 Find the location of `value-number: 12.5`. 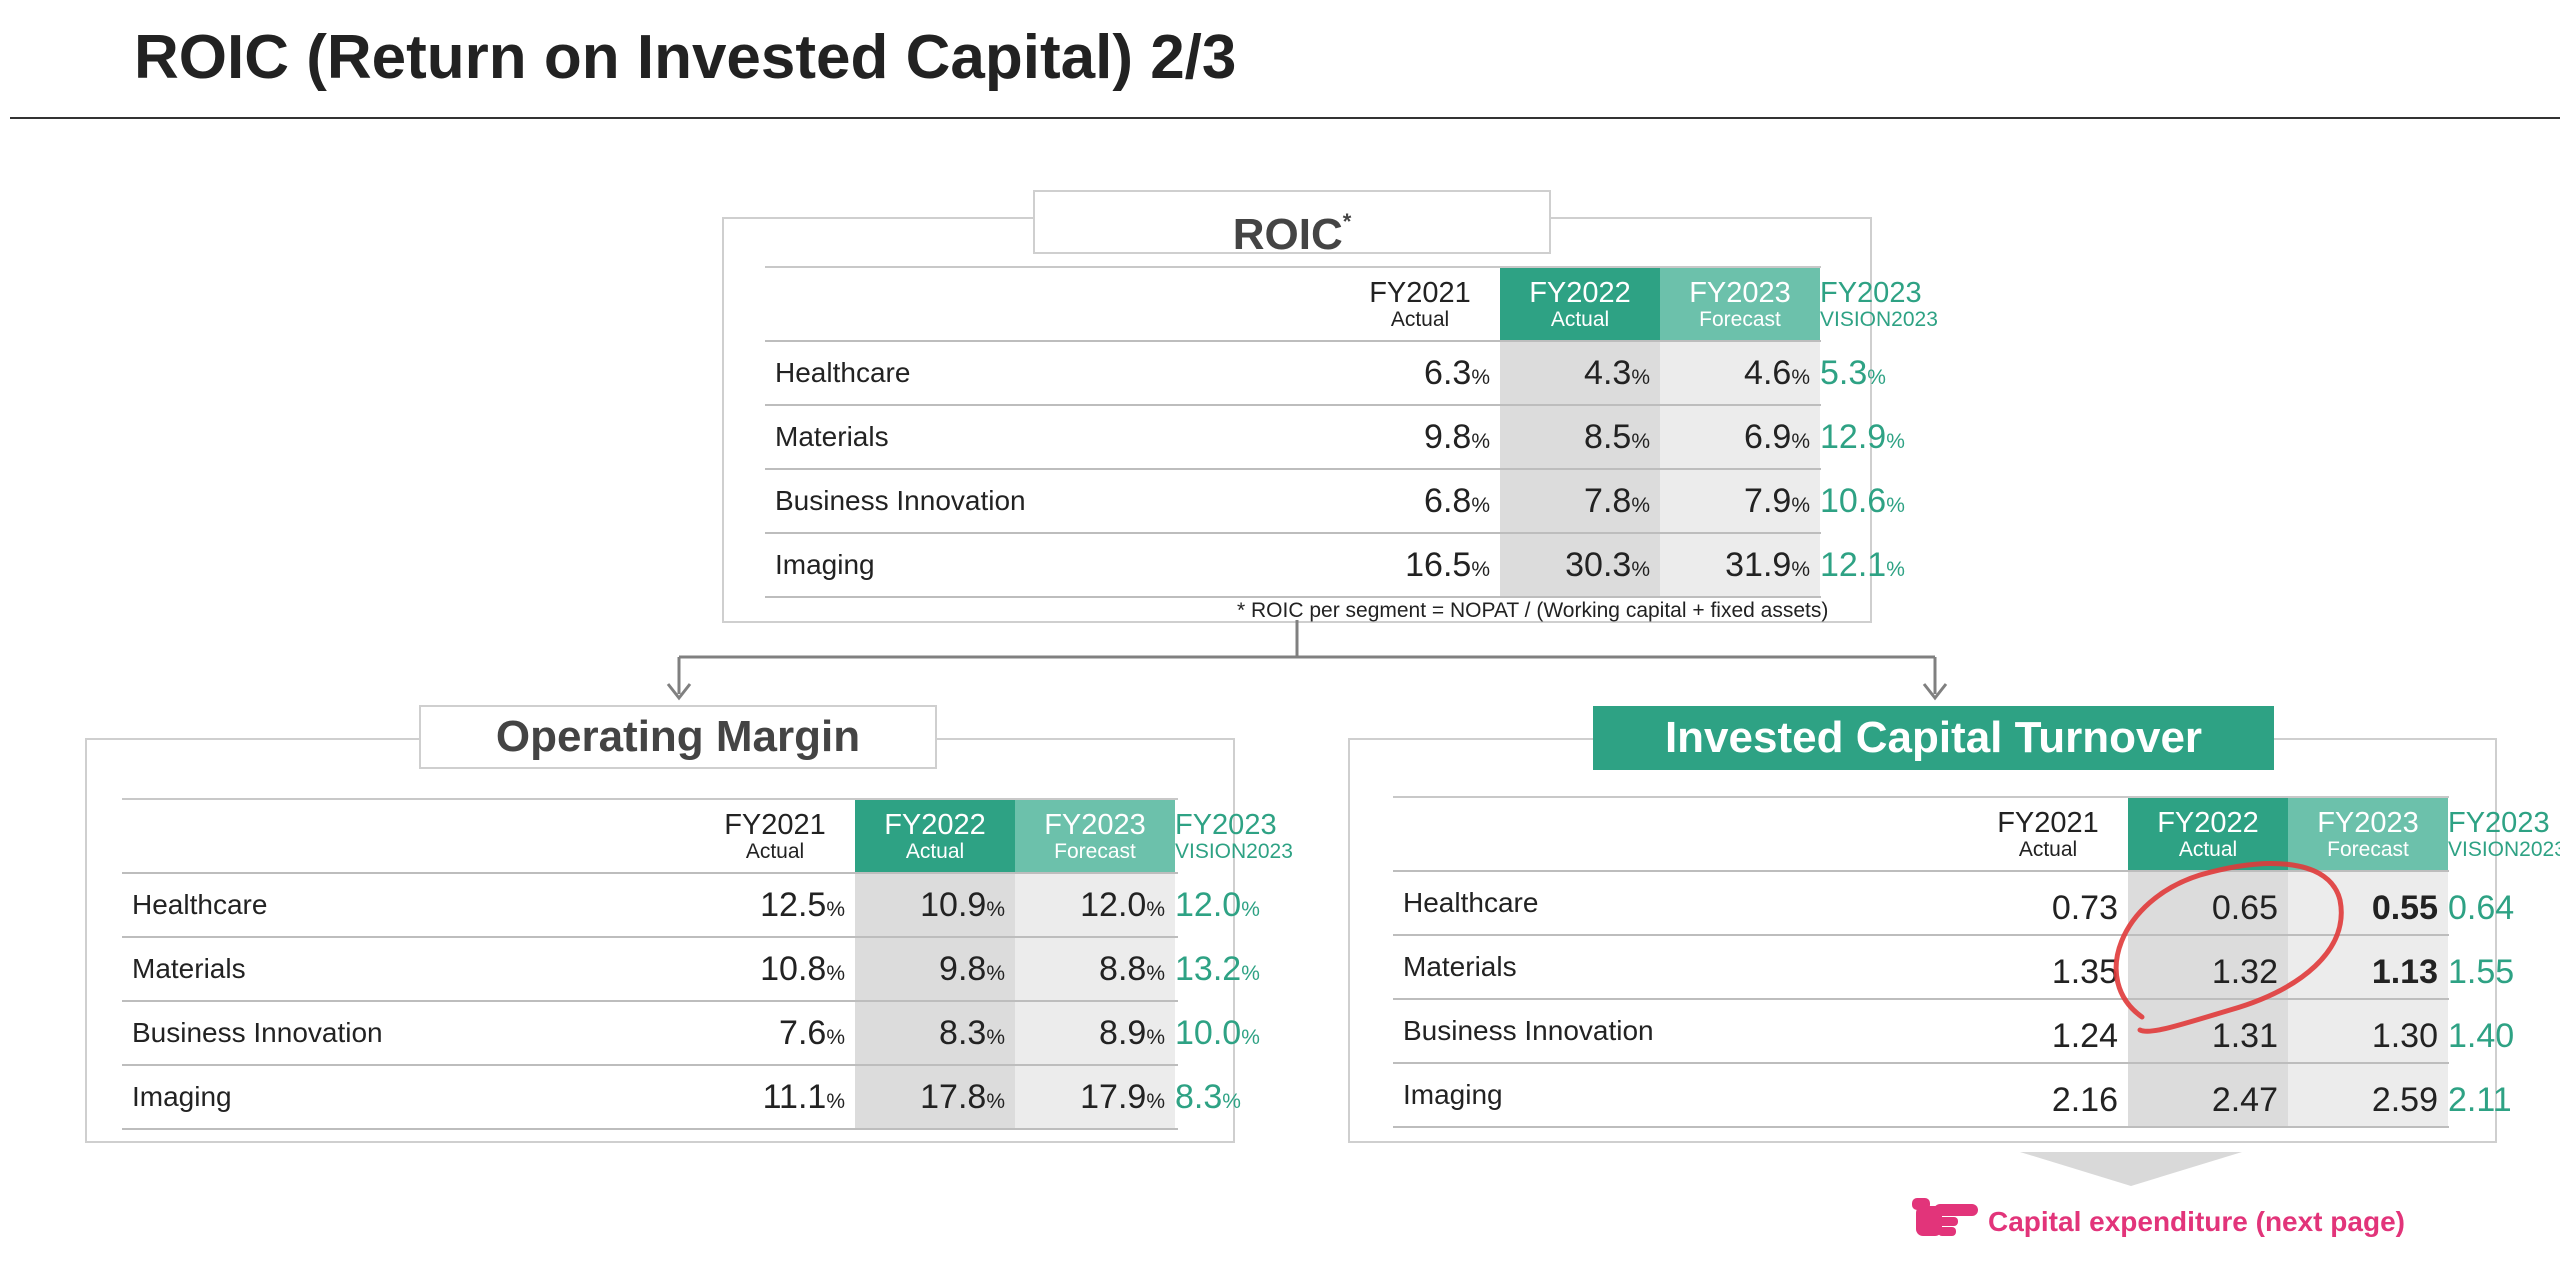

value-number: 12.5 is located at coordinates (793, 905).